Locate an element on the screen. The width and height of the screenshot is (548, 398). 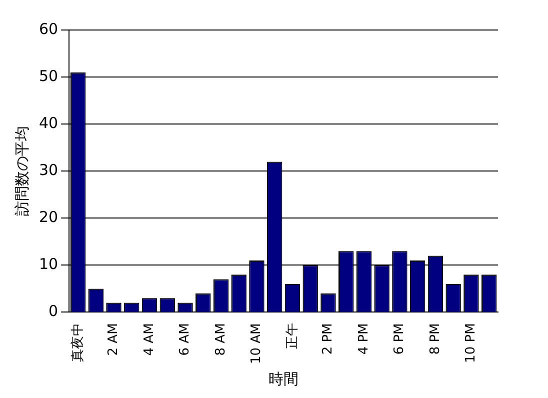
x-axis-title: 時間 is located at coordinates (283, 379).